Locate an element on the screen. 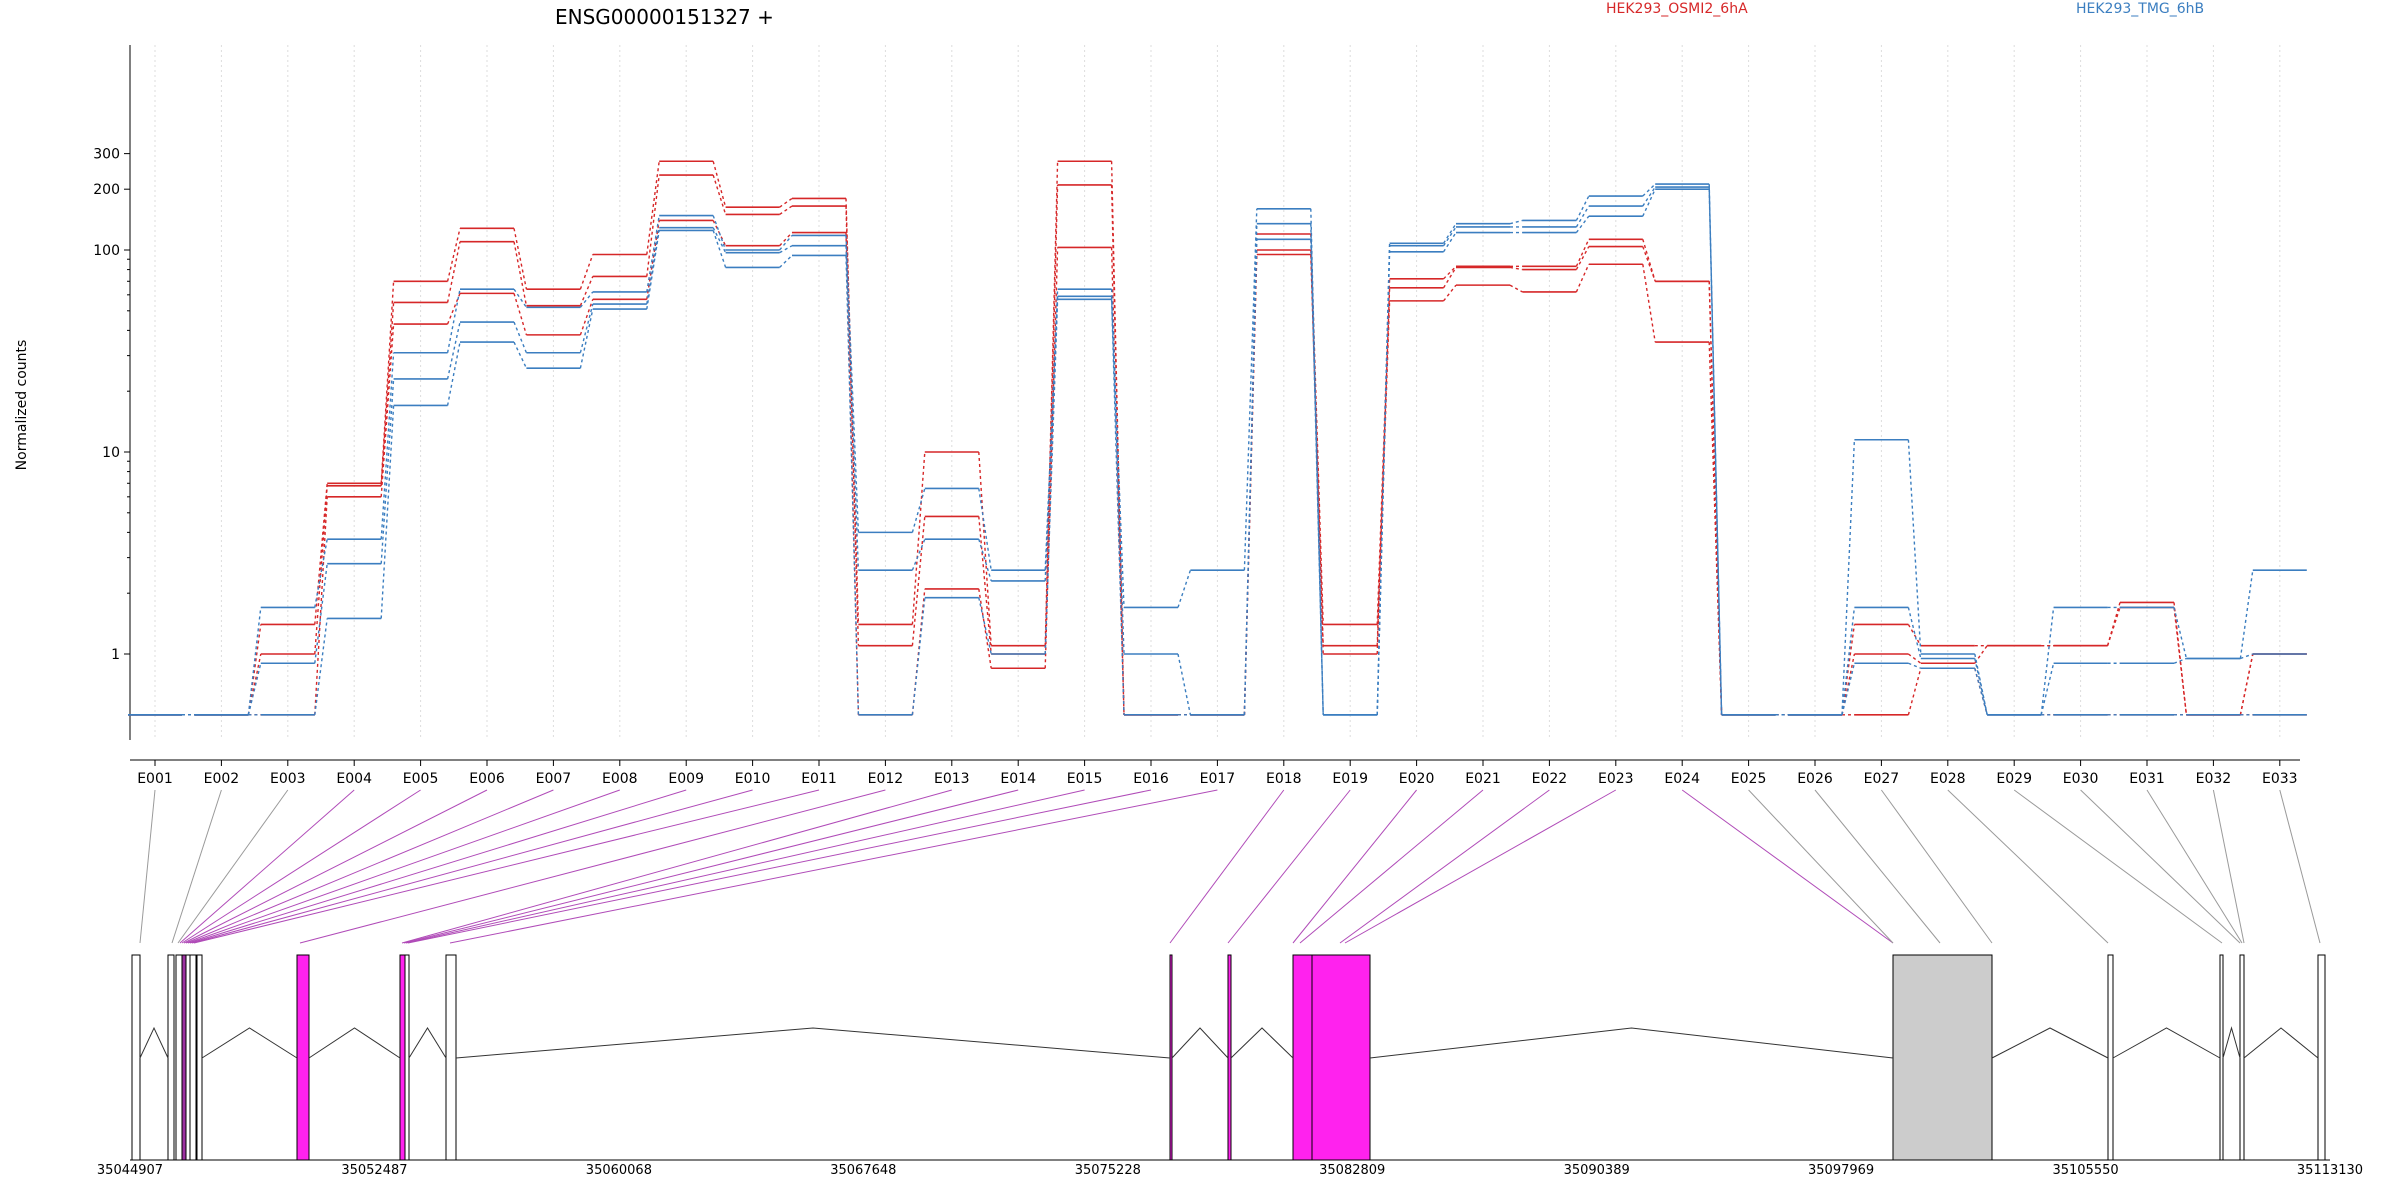 This screenshot has width=2400, height=1204. x-tick-label-E025: E025 is located at coordinates (1749, 779).